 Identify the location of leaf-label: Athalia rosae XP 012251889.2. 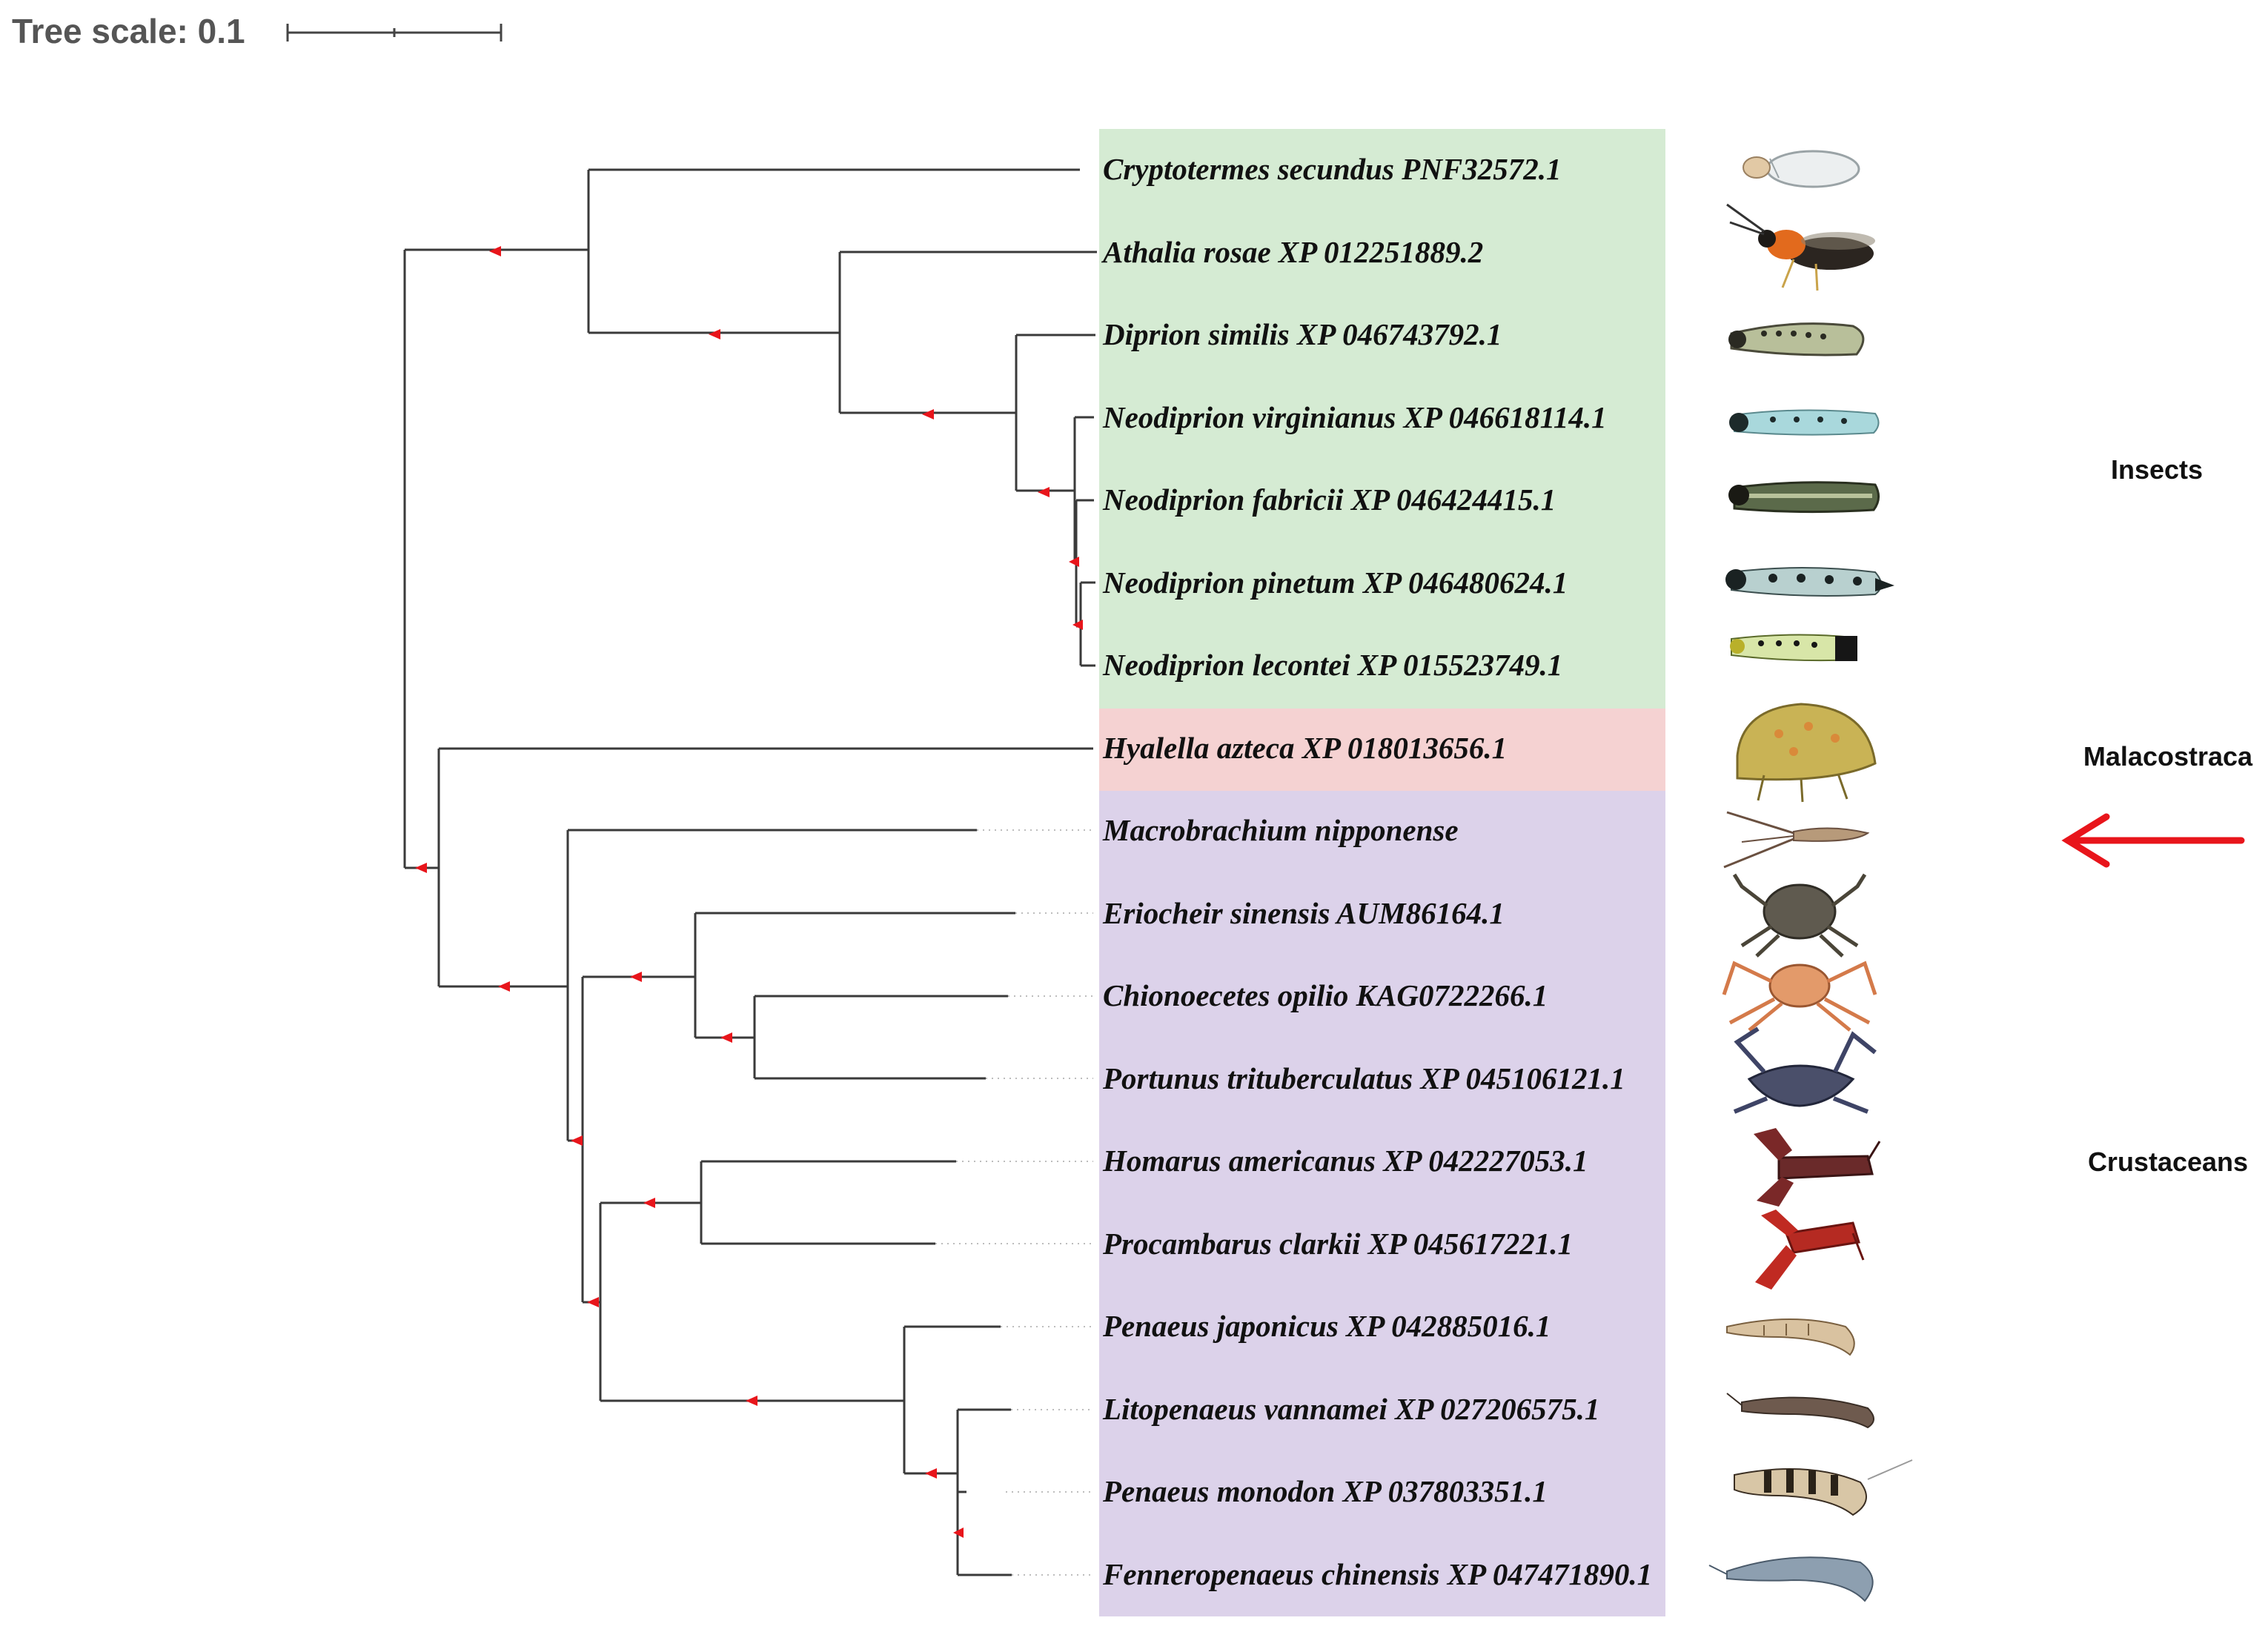
(1292, 252).